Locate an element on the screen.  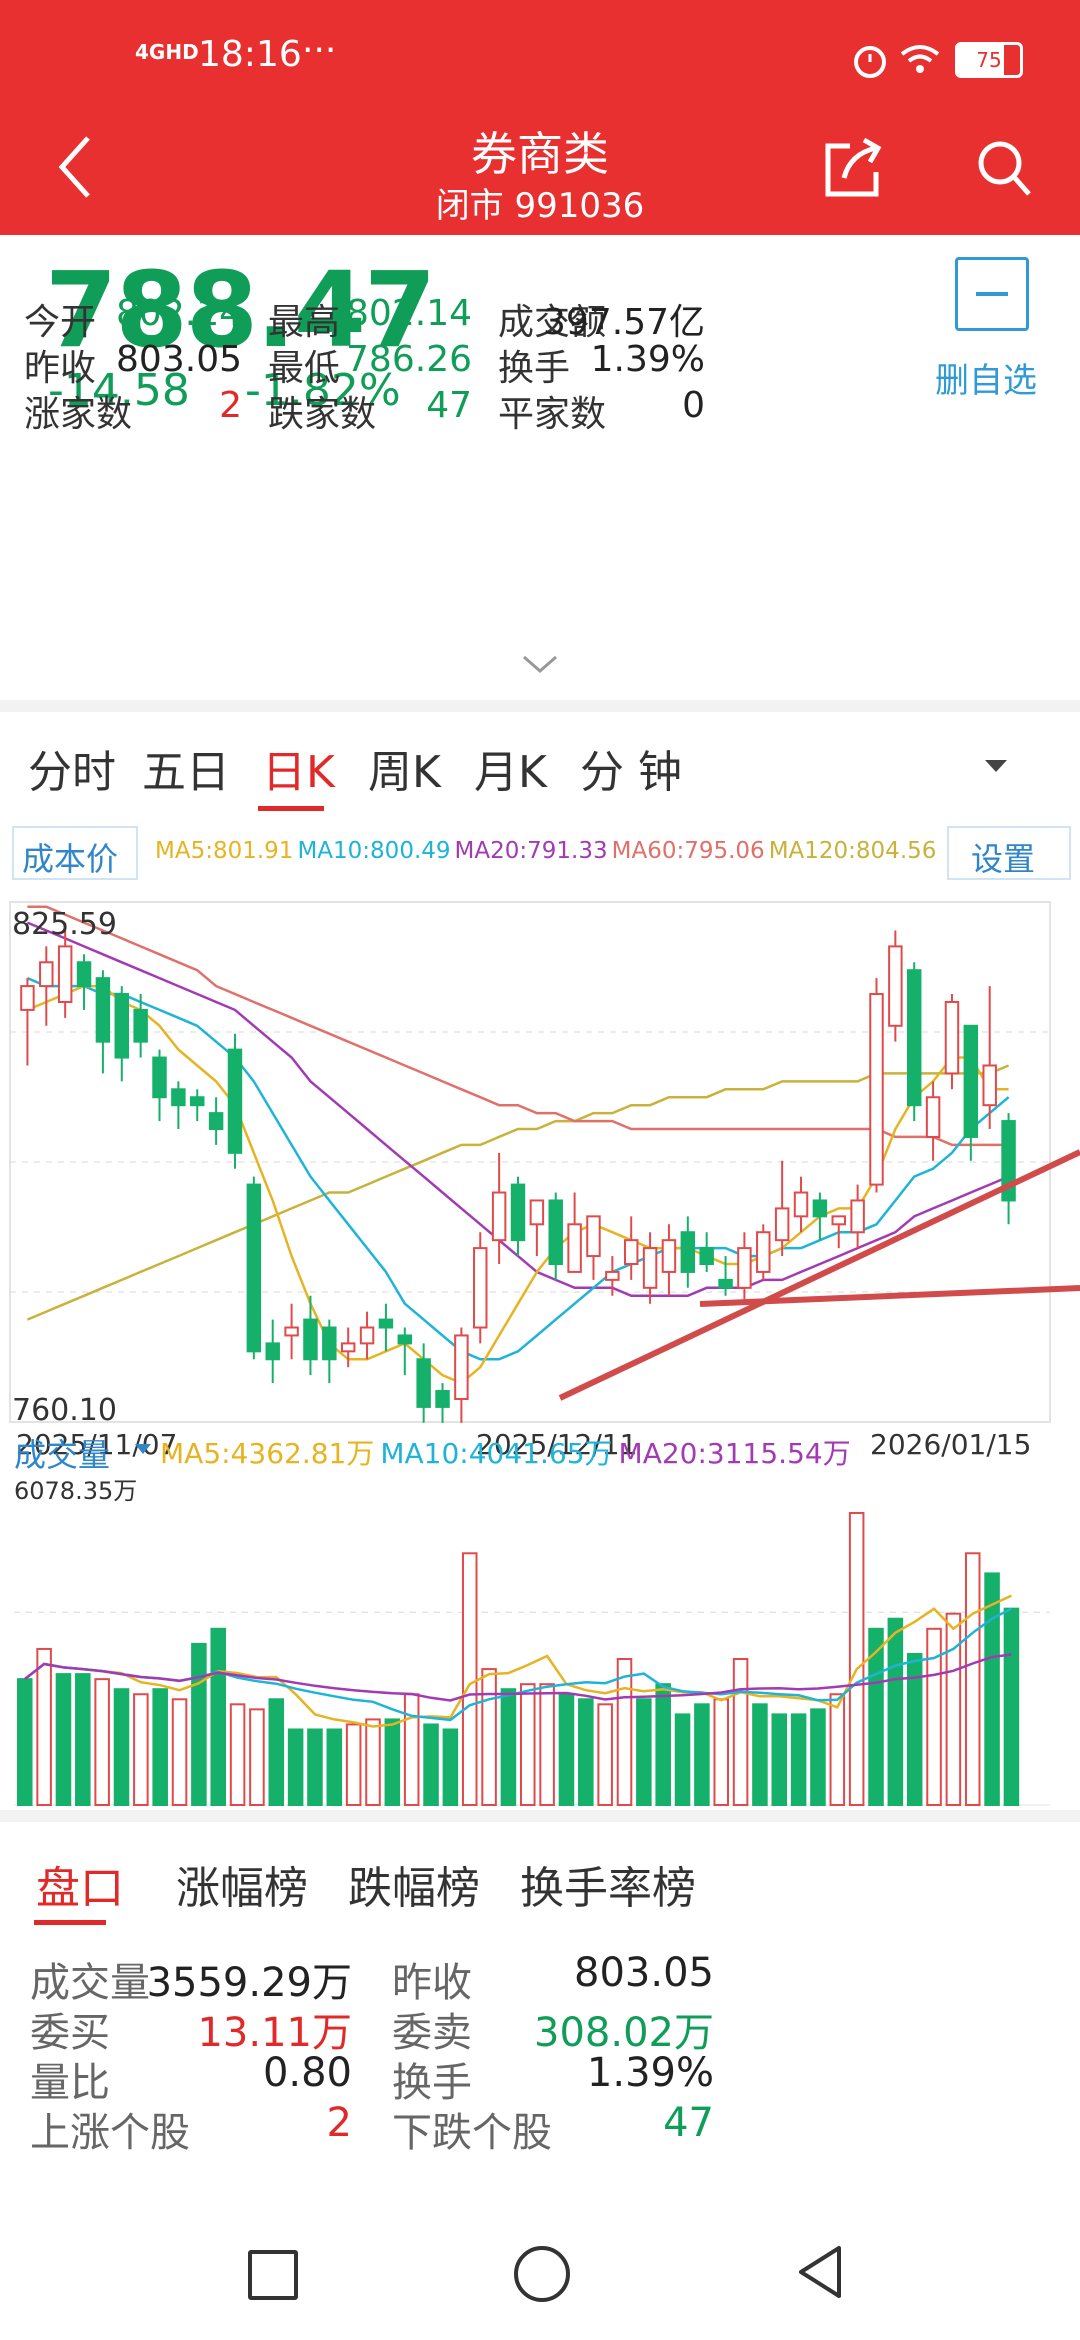
stat-label: 平家数 is located at coordinates (552, 414).